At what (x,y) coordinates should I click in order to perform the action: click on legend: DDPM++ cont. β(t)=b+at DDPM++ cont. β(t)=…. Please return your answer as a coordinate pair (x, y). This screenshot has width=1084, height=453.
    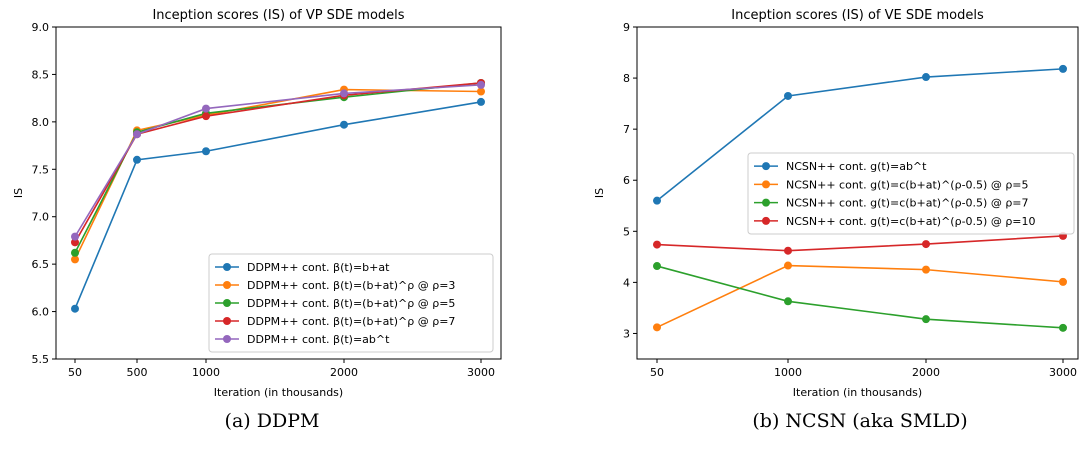
    Looking at the image, I should click on (351, 303).